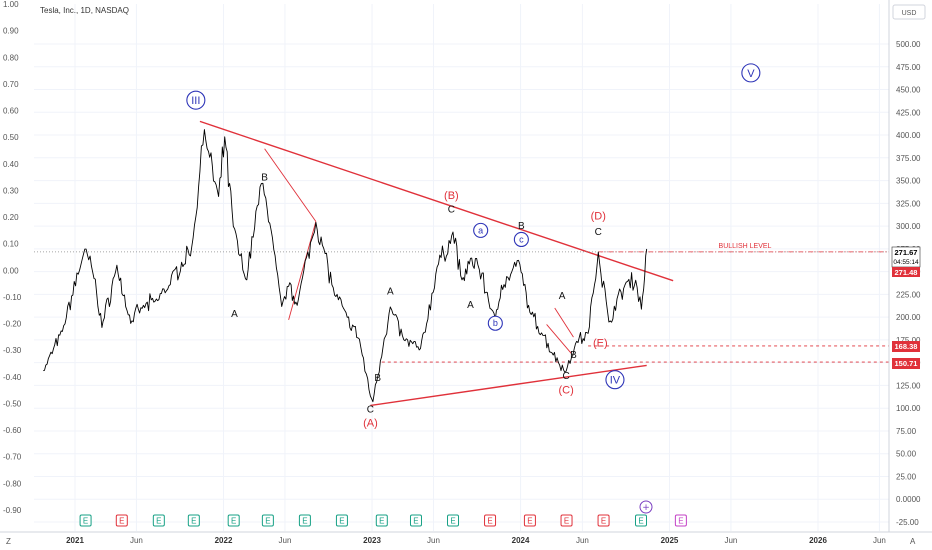 The height and width of the screenshot is (550, 932). Describe the element at coordinates (11, 4) in the screenshot. I see `left-tick-label: 1.00` at that location.